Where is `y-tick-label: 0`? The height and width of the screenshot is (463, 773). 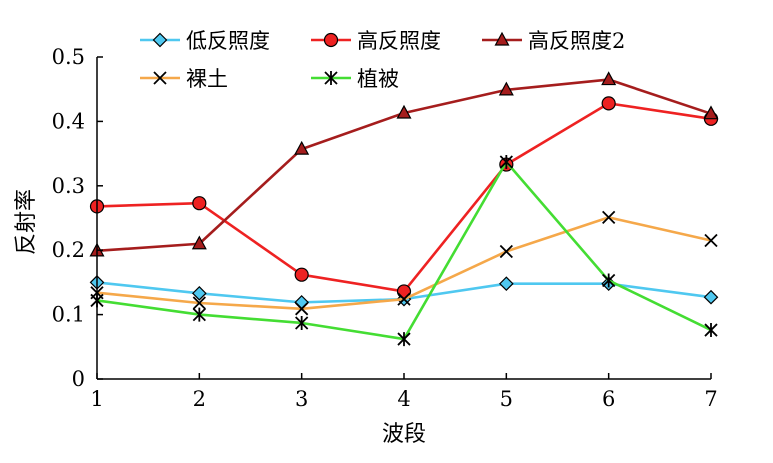 y-tick-label: 0 is located at coordinates (78, 379).